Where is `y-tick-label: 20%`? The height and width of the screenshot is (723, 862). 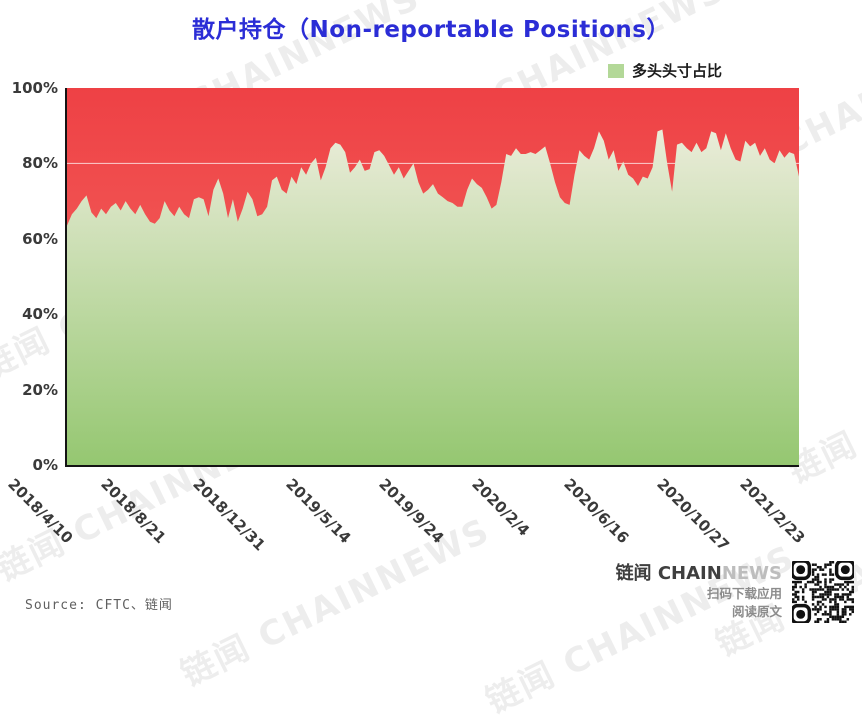
y-tick-label: 20% is located at coordinates (40, 389).